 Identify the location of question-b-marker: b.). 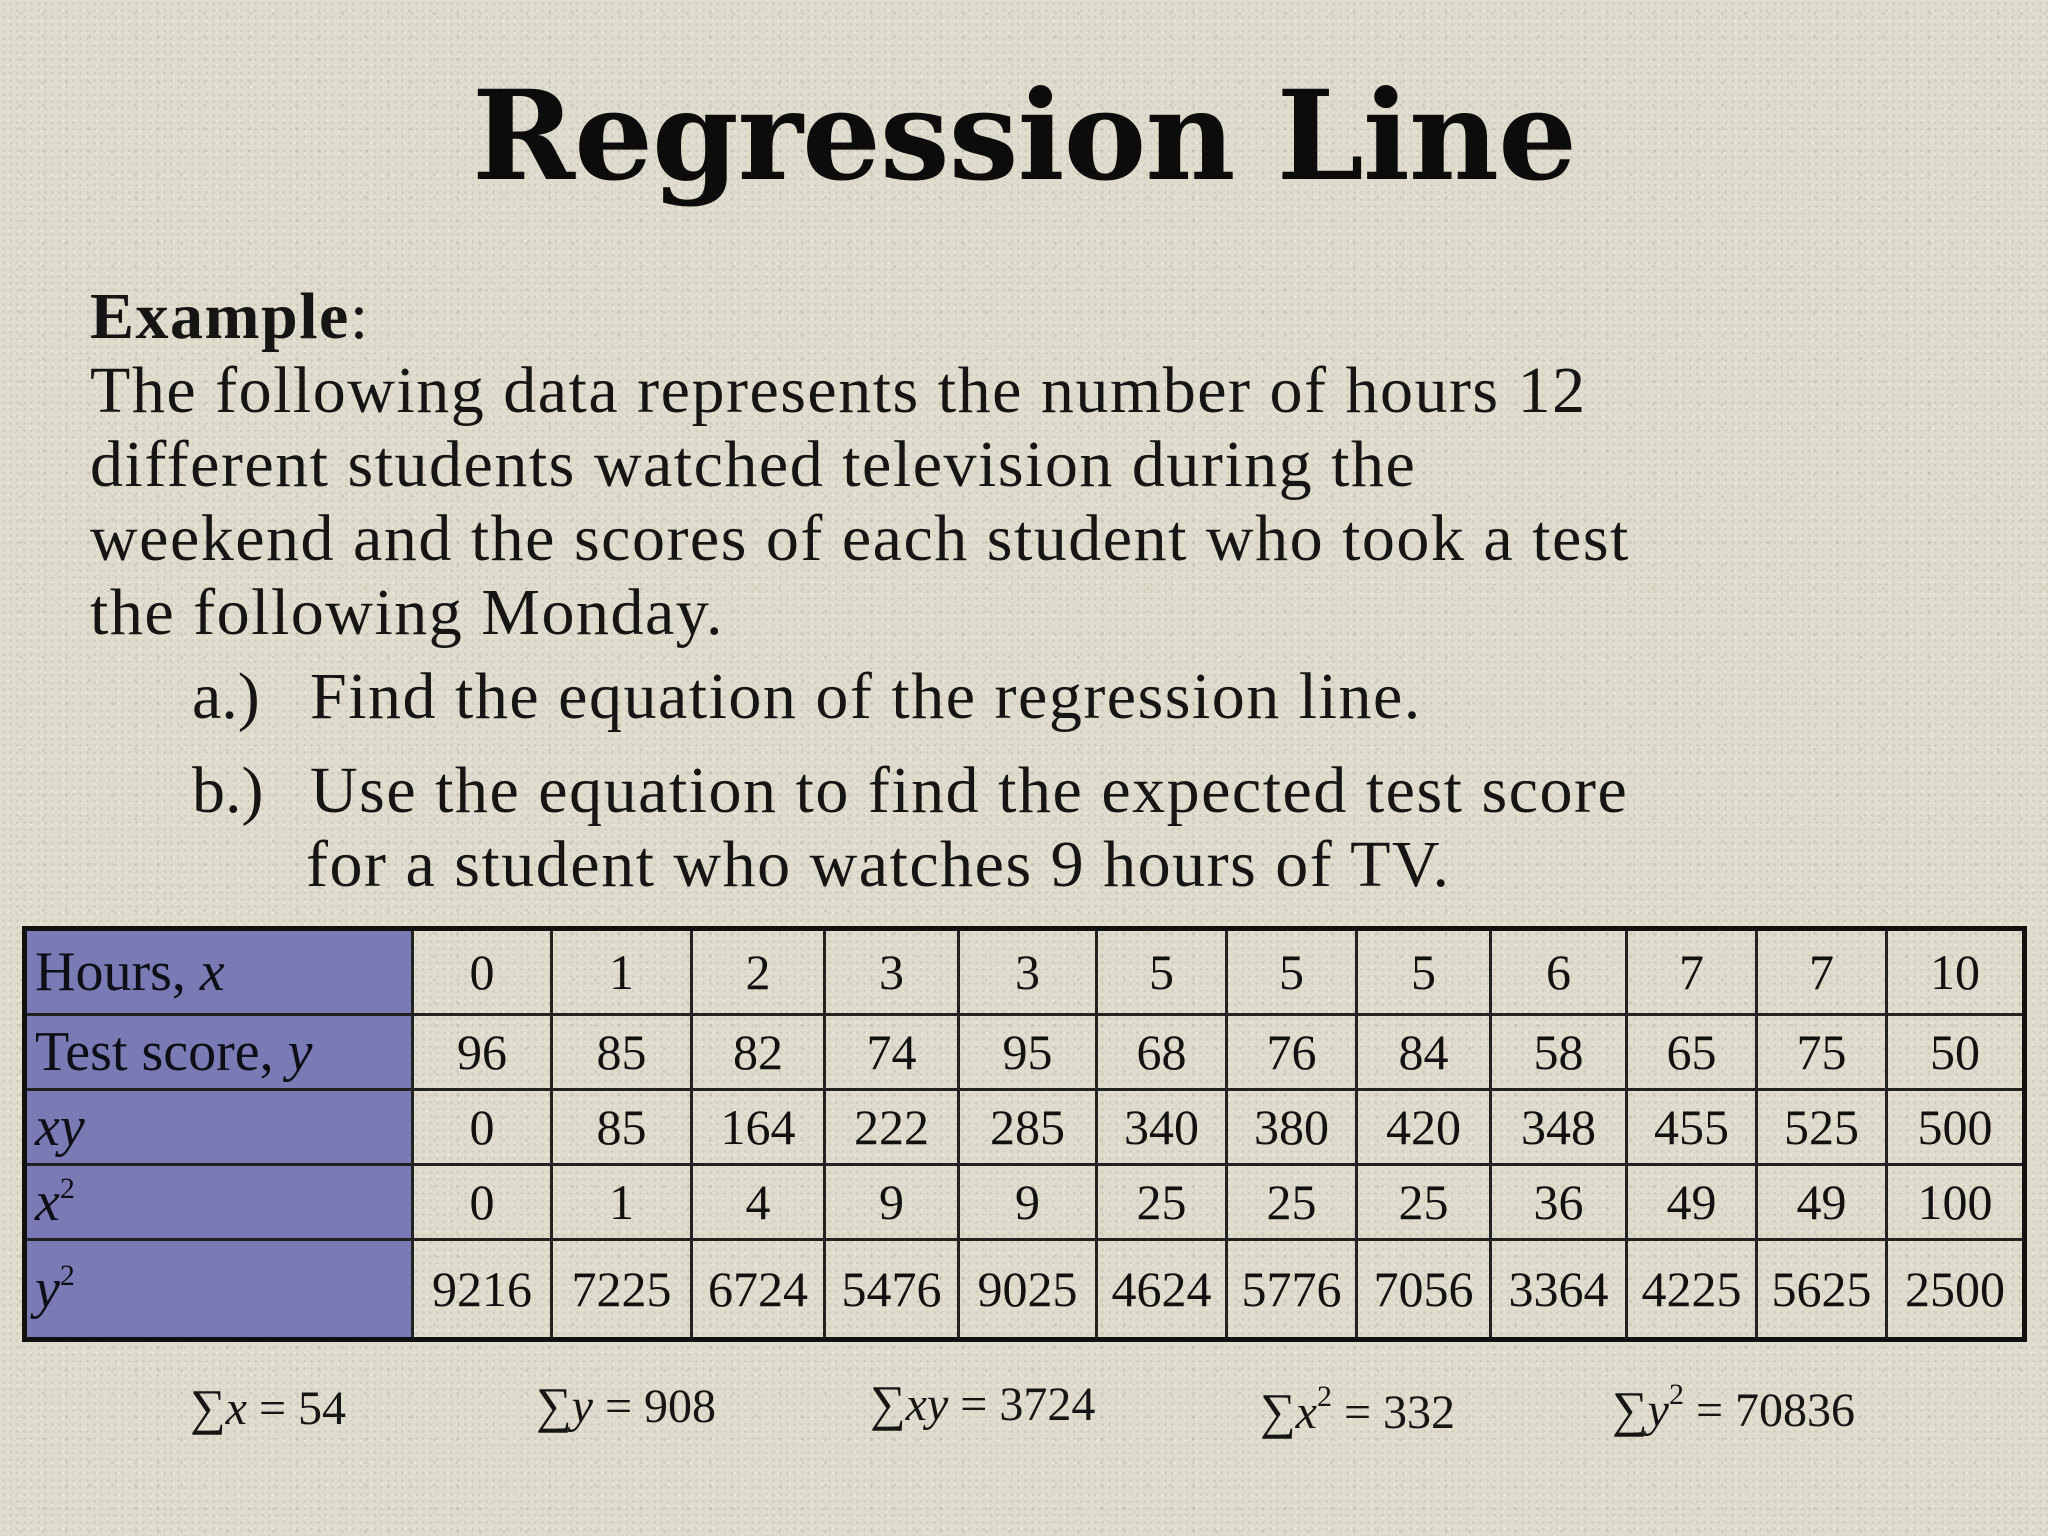
(228, 790).